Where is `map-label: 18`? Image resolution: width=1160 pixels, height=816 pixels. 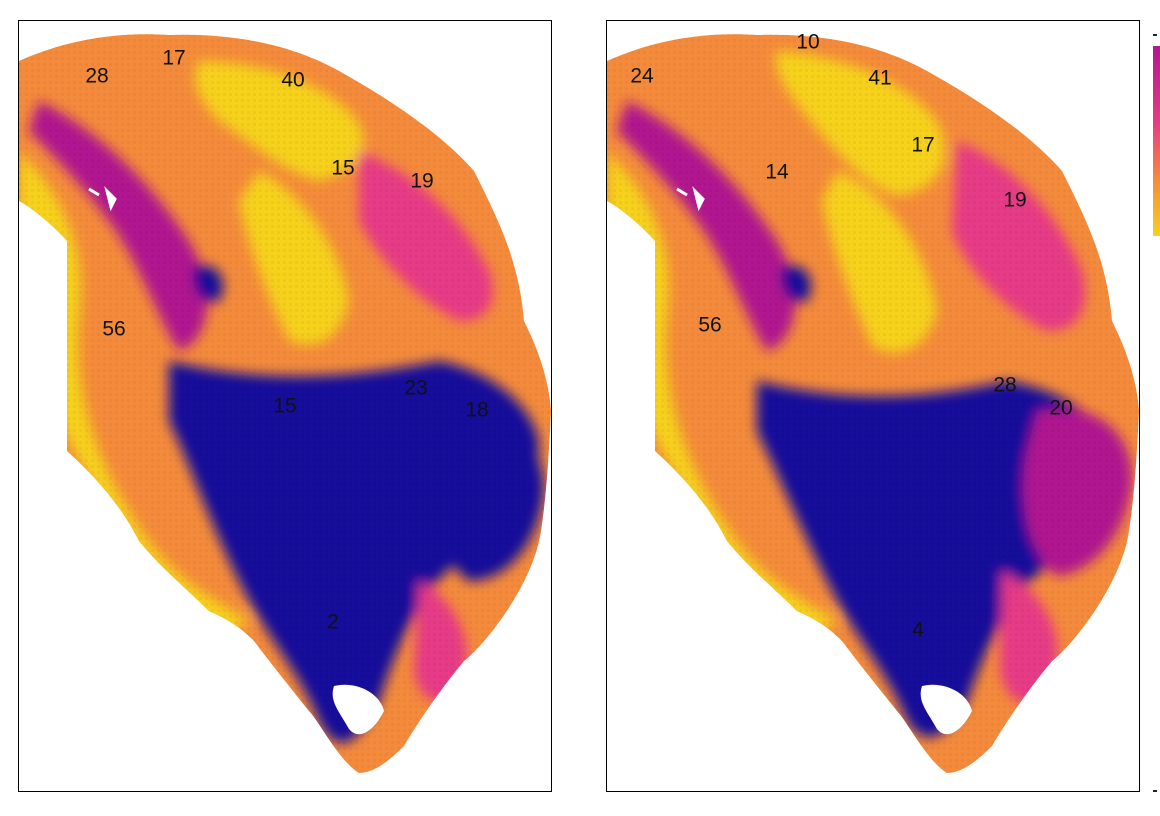
map-label: 18 is located at coordinates (477, 410).